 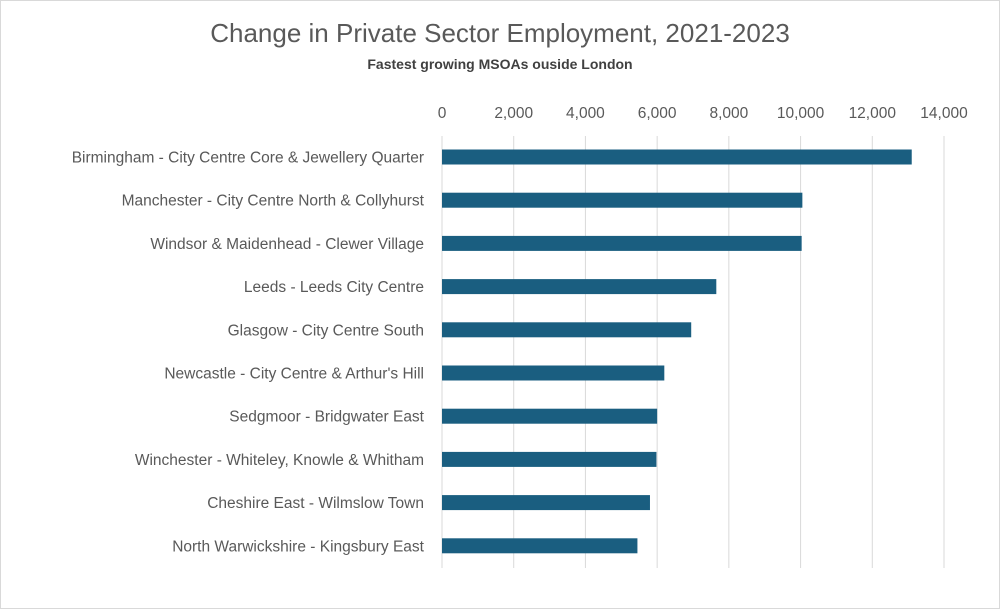 I want to click on category-label: Winchester - Whiteley, Knowle & Whitham, so click(x=279, y=460).